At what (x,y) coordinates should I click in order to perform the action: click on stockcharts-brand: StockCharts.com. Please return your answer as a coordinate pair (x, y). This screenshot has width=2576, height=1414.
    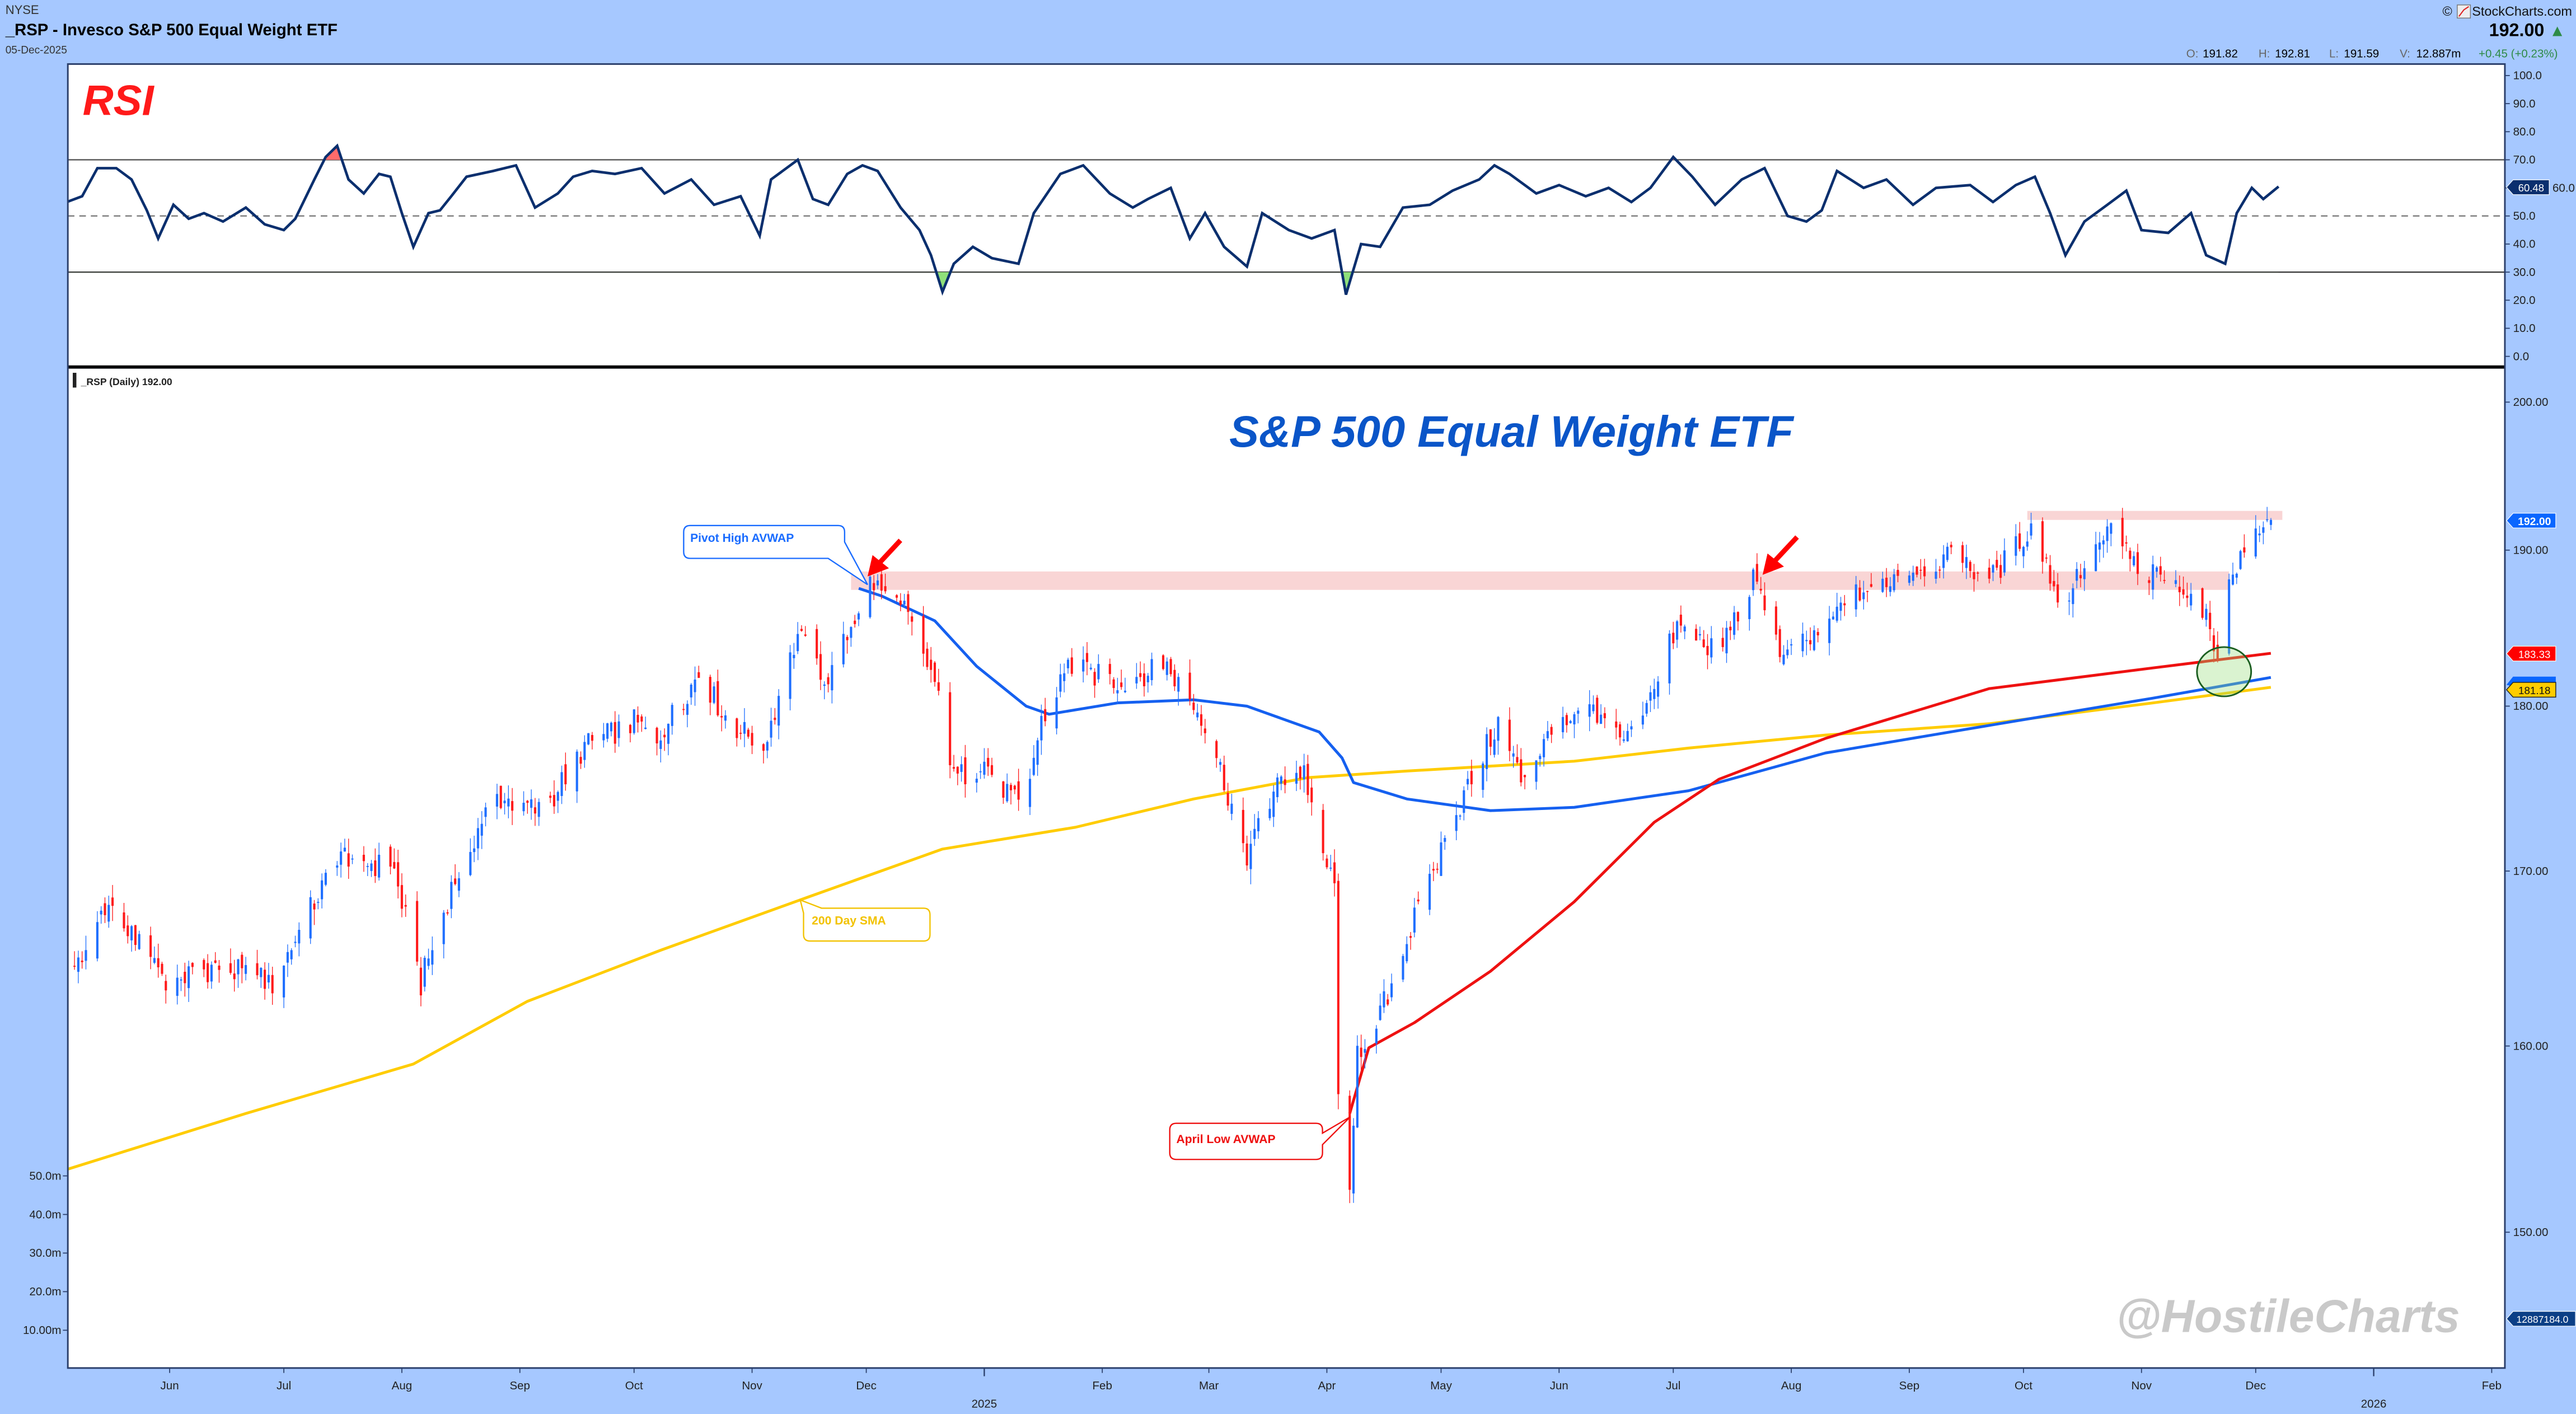
    Looking at the image, I should click on (2522, 11).